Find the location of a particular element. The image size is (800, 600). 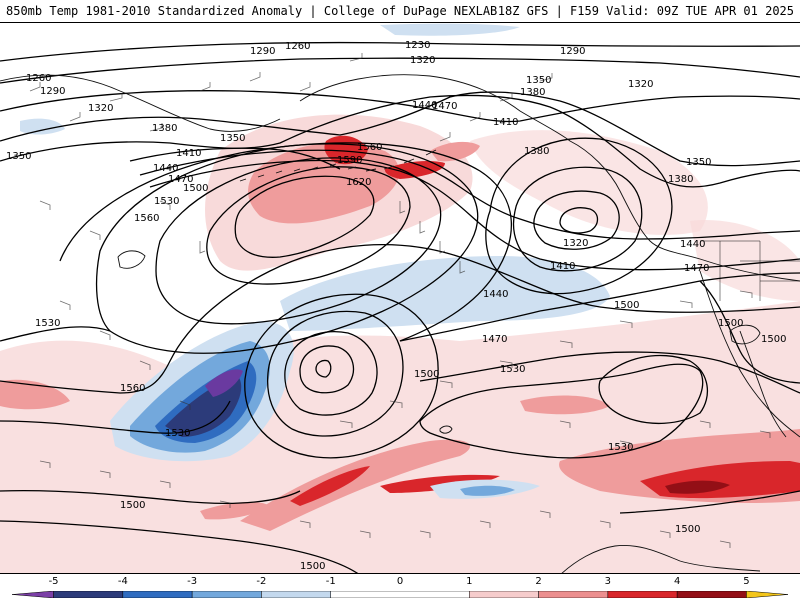

colorbar-tick-label: -3 is located at coordinates (192, 581).